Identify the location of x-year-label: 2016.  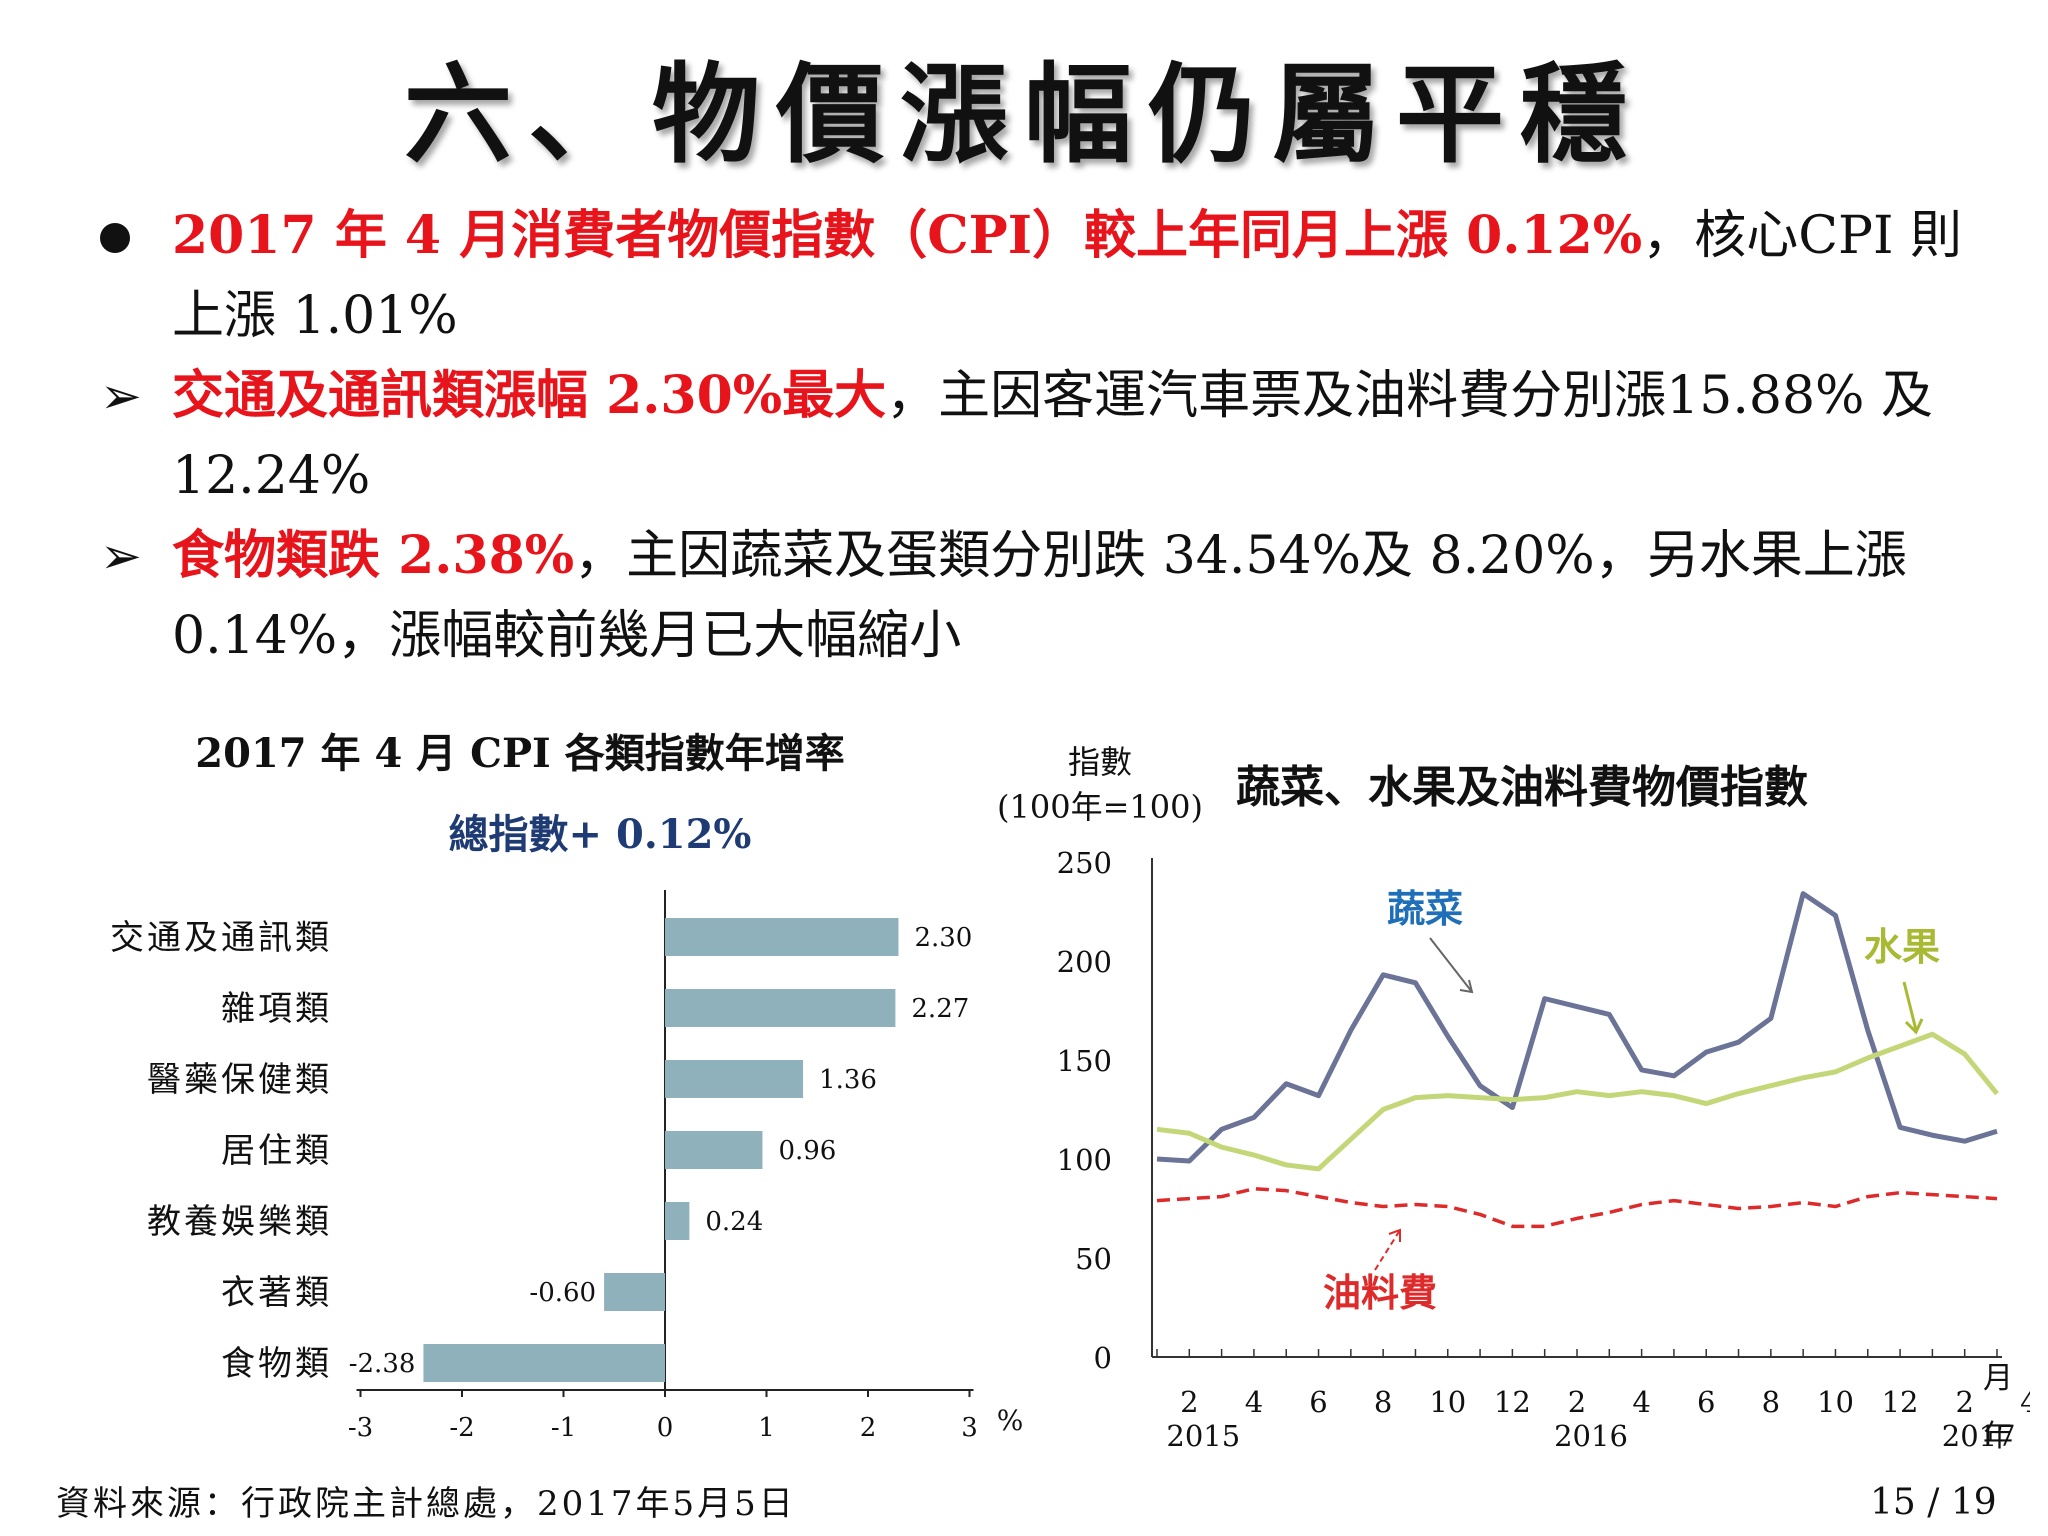
(1591, 1436).